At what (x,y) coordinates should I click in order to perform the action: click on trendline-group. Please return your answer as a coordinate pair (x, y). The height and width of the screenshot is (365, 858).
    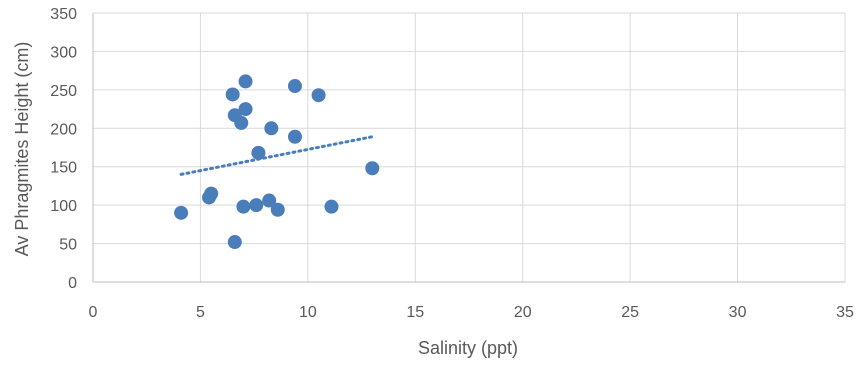
    Looking at the image, I should click on (276, 155).